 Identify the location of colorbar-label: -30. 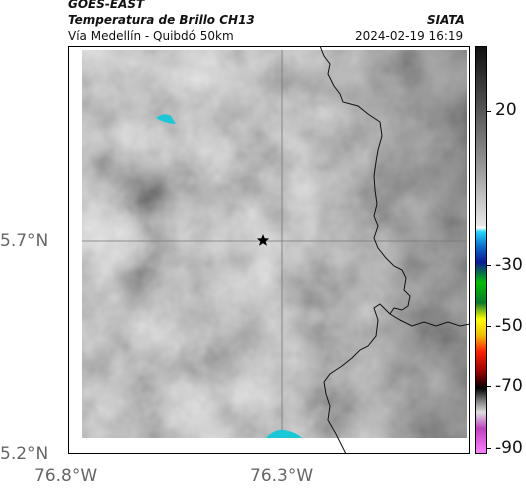
(509, 265).